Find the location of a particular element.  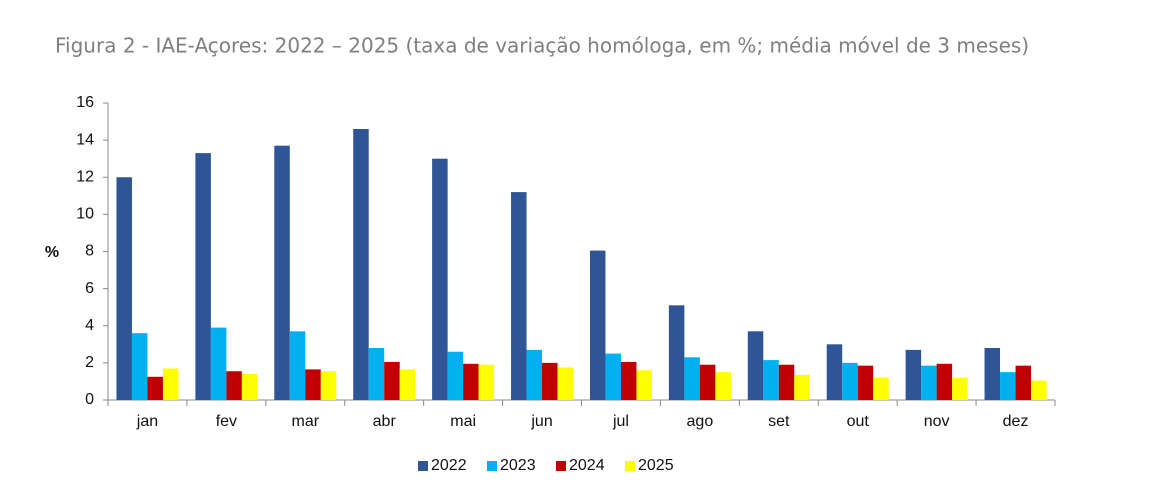

x-tick-label: dez is located at coordinates (1016, 421).